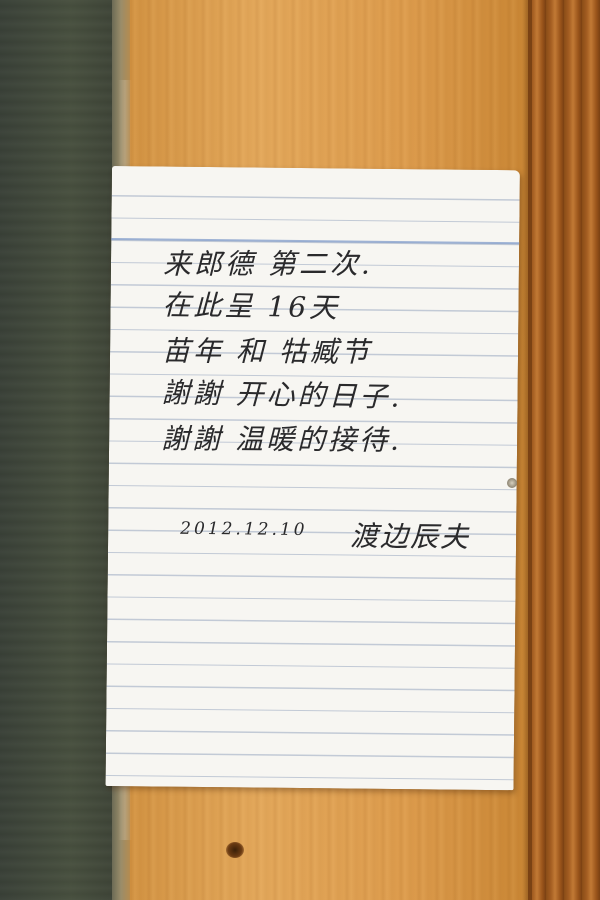 This screenshot has width=600, height=900. I want to click on note-line-4: 謝謝 开心的日子., so click(282, 395).